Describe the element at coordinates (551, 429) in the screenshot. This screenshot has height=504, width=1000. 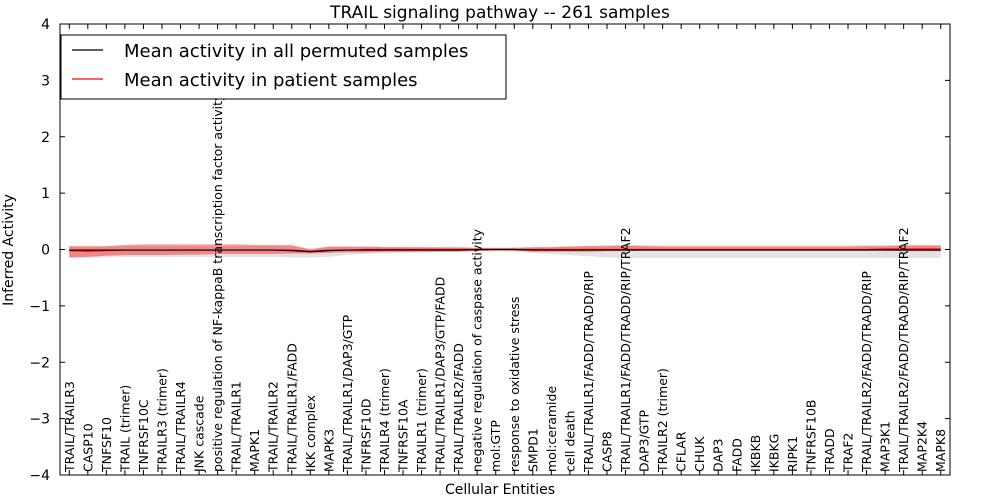
I see `x-tick-label: mol:ceramide` at that location.